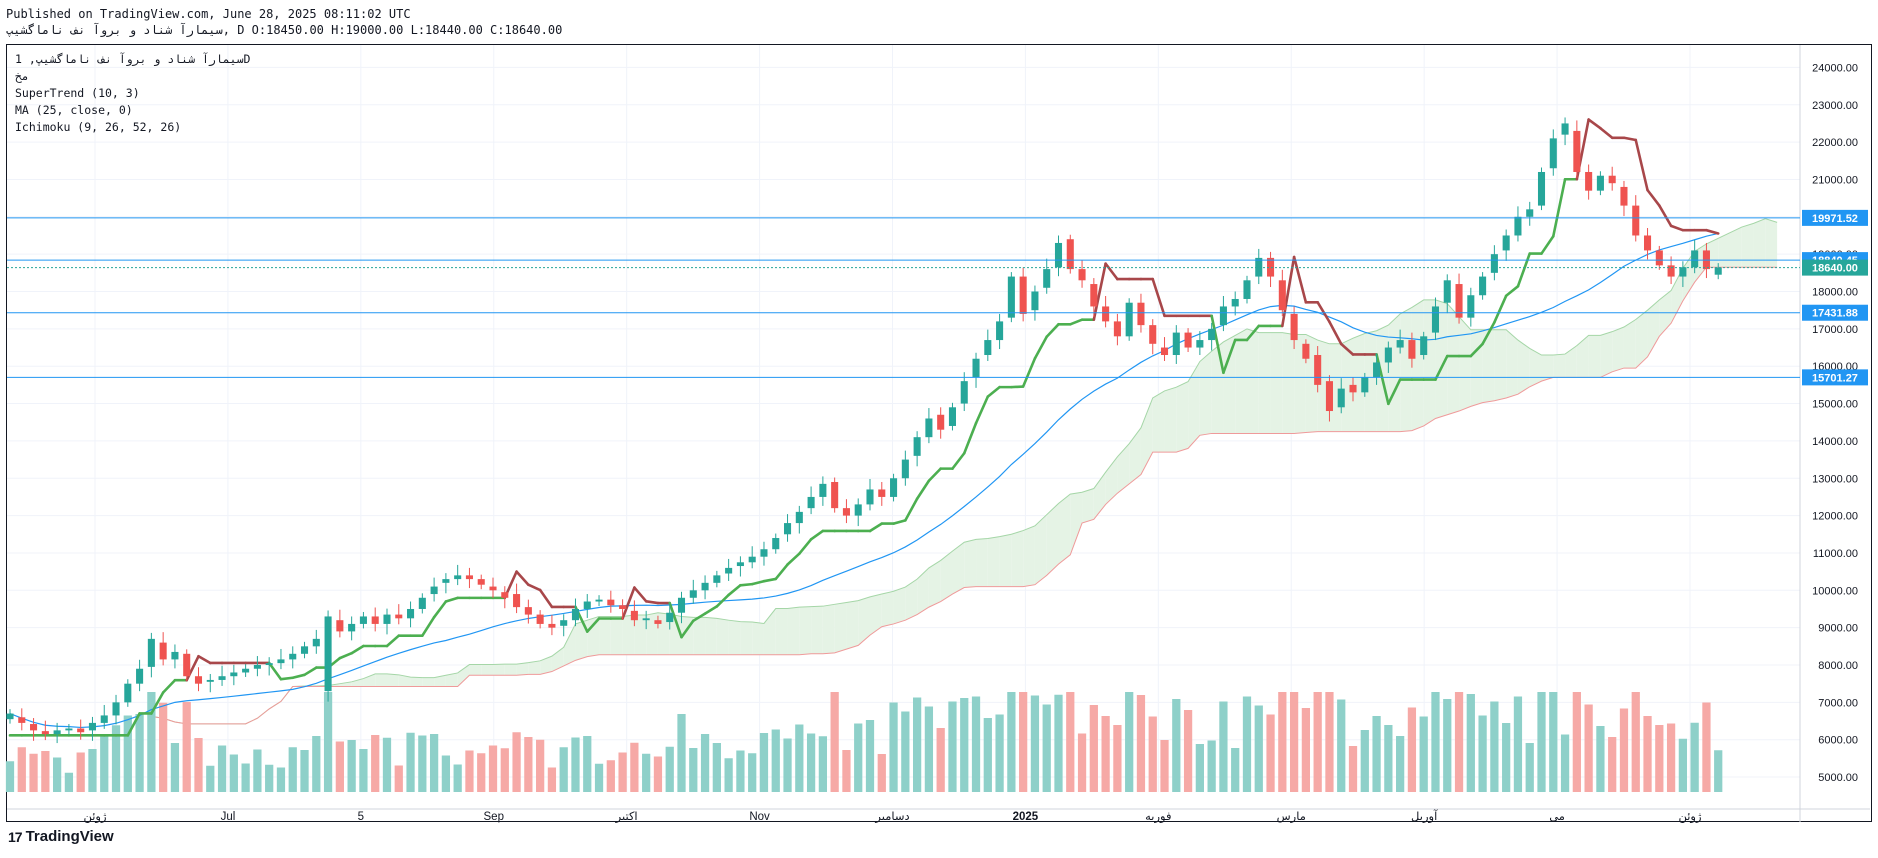 The width and height of the screenshot is (1878, 858). I want to click on x-tick-label: فوریه, so click(1158, 817).